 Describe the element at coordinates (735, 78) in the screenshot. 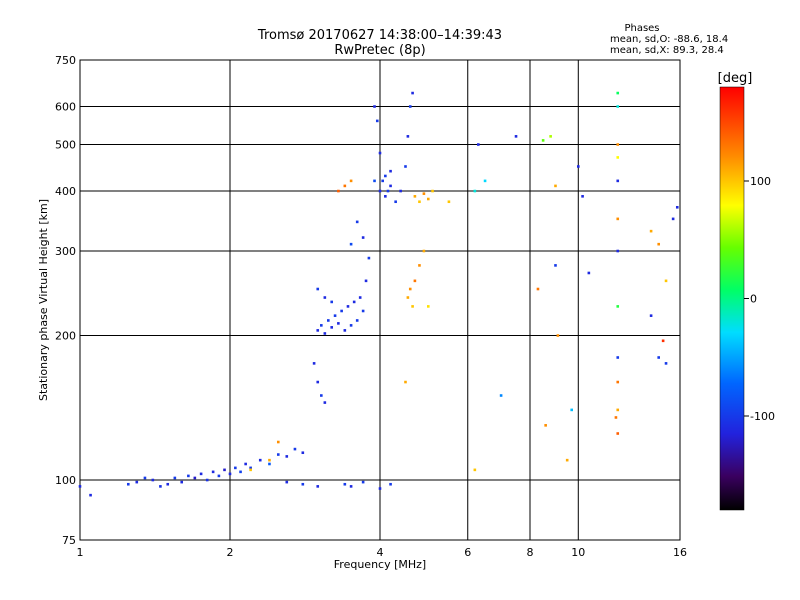

I see `colorbar-label: [deg]` at that location.